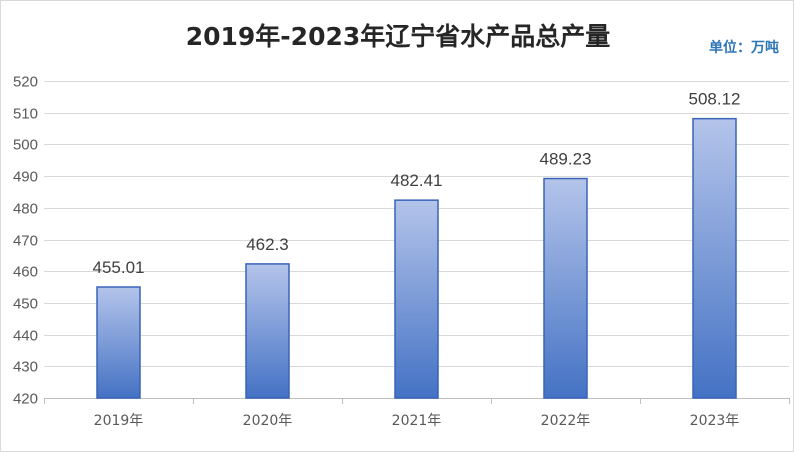  Describe the element at coordinates (267, 331) in the screenshot. I see `bar-2020年` at that location.